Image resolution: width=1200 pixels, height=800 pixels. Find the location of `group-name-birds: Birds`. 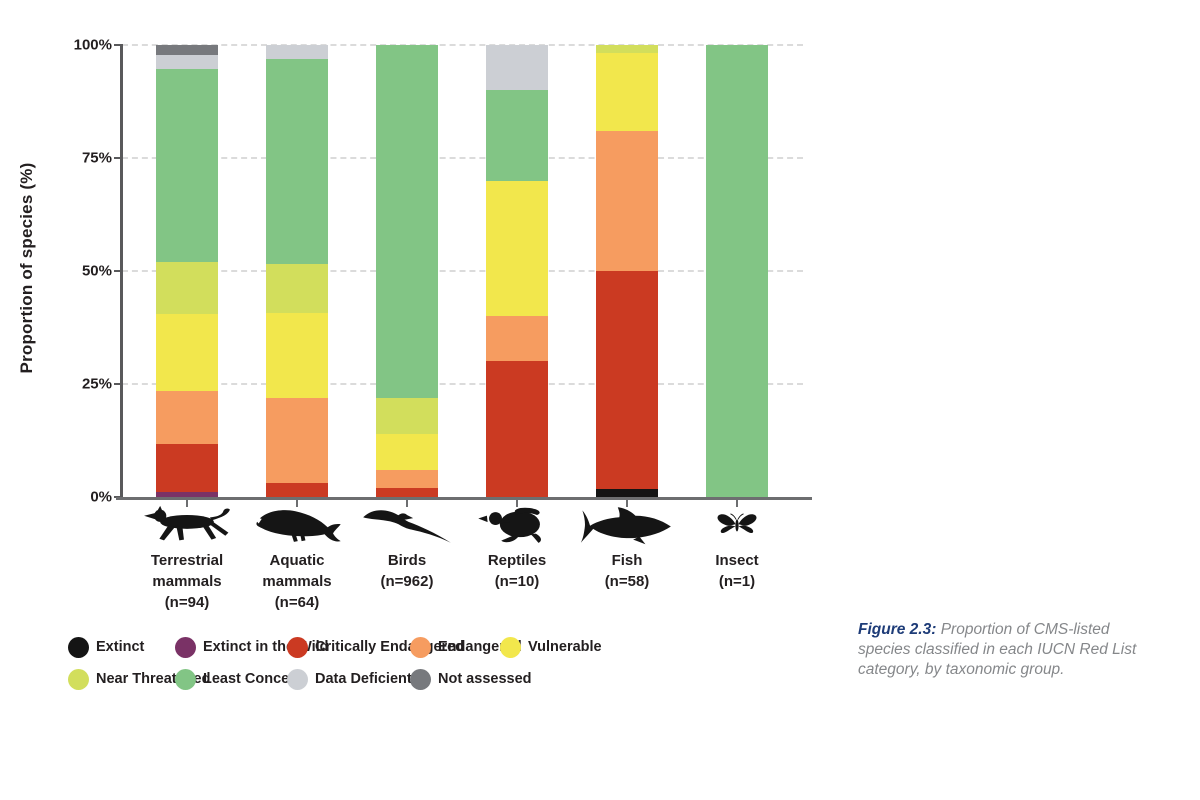

group-name-birds: Birds is located at coordinates (407, 560).